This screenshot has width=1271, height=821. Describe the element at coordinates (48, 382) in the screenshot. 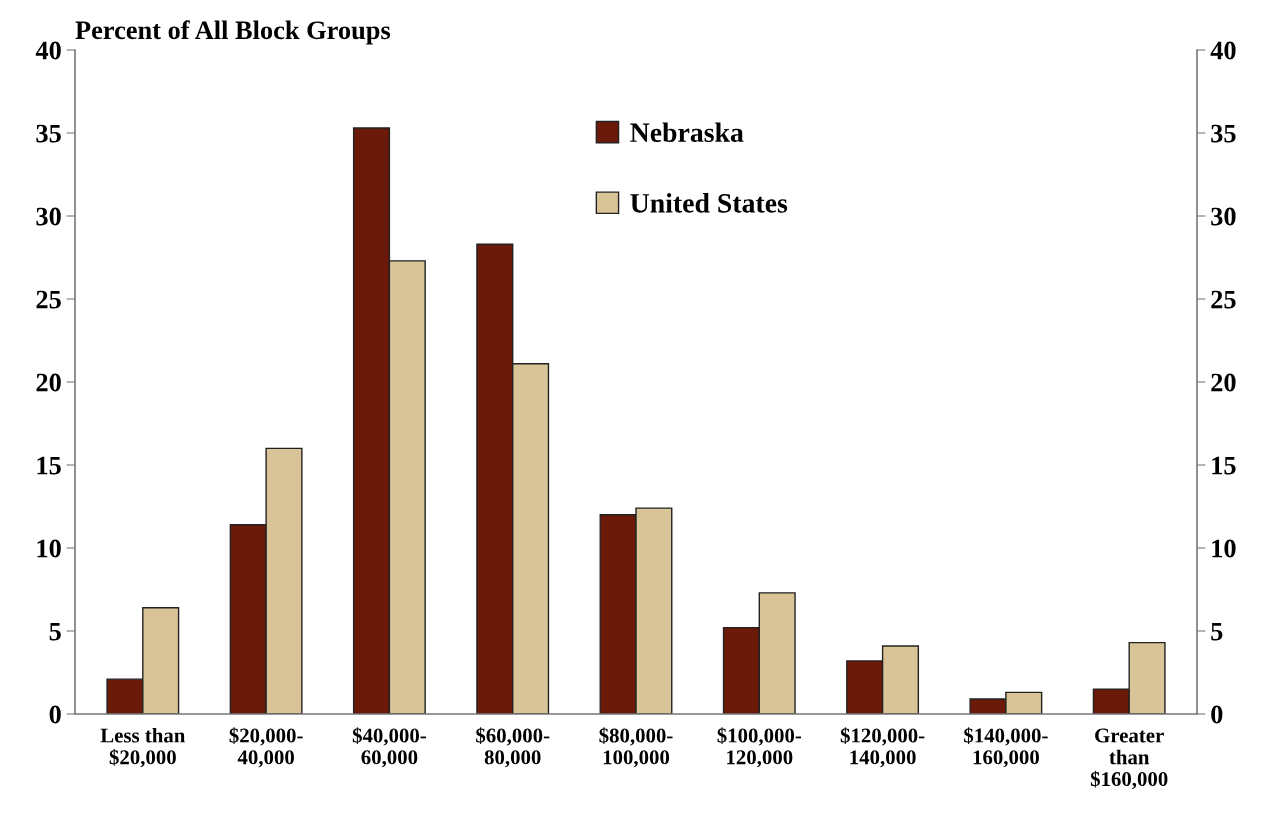

I see `y-tick-label: 20` at that location.